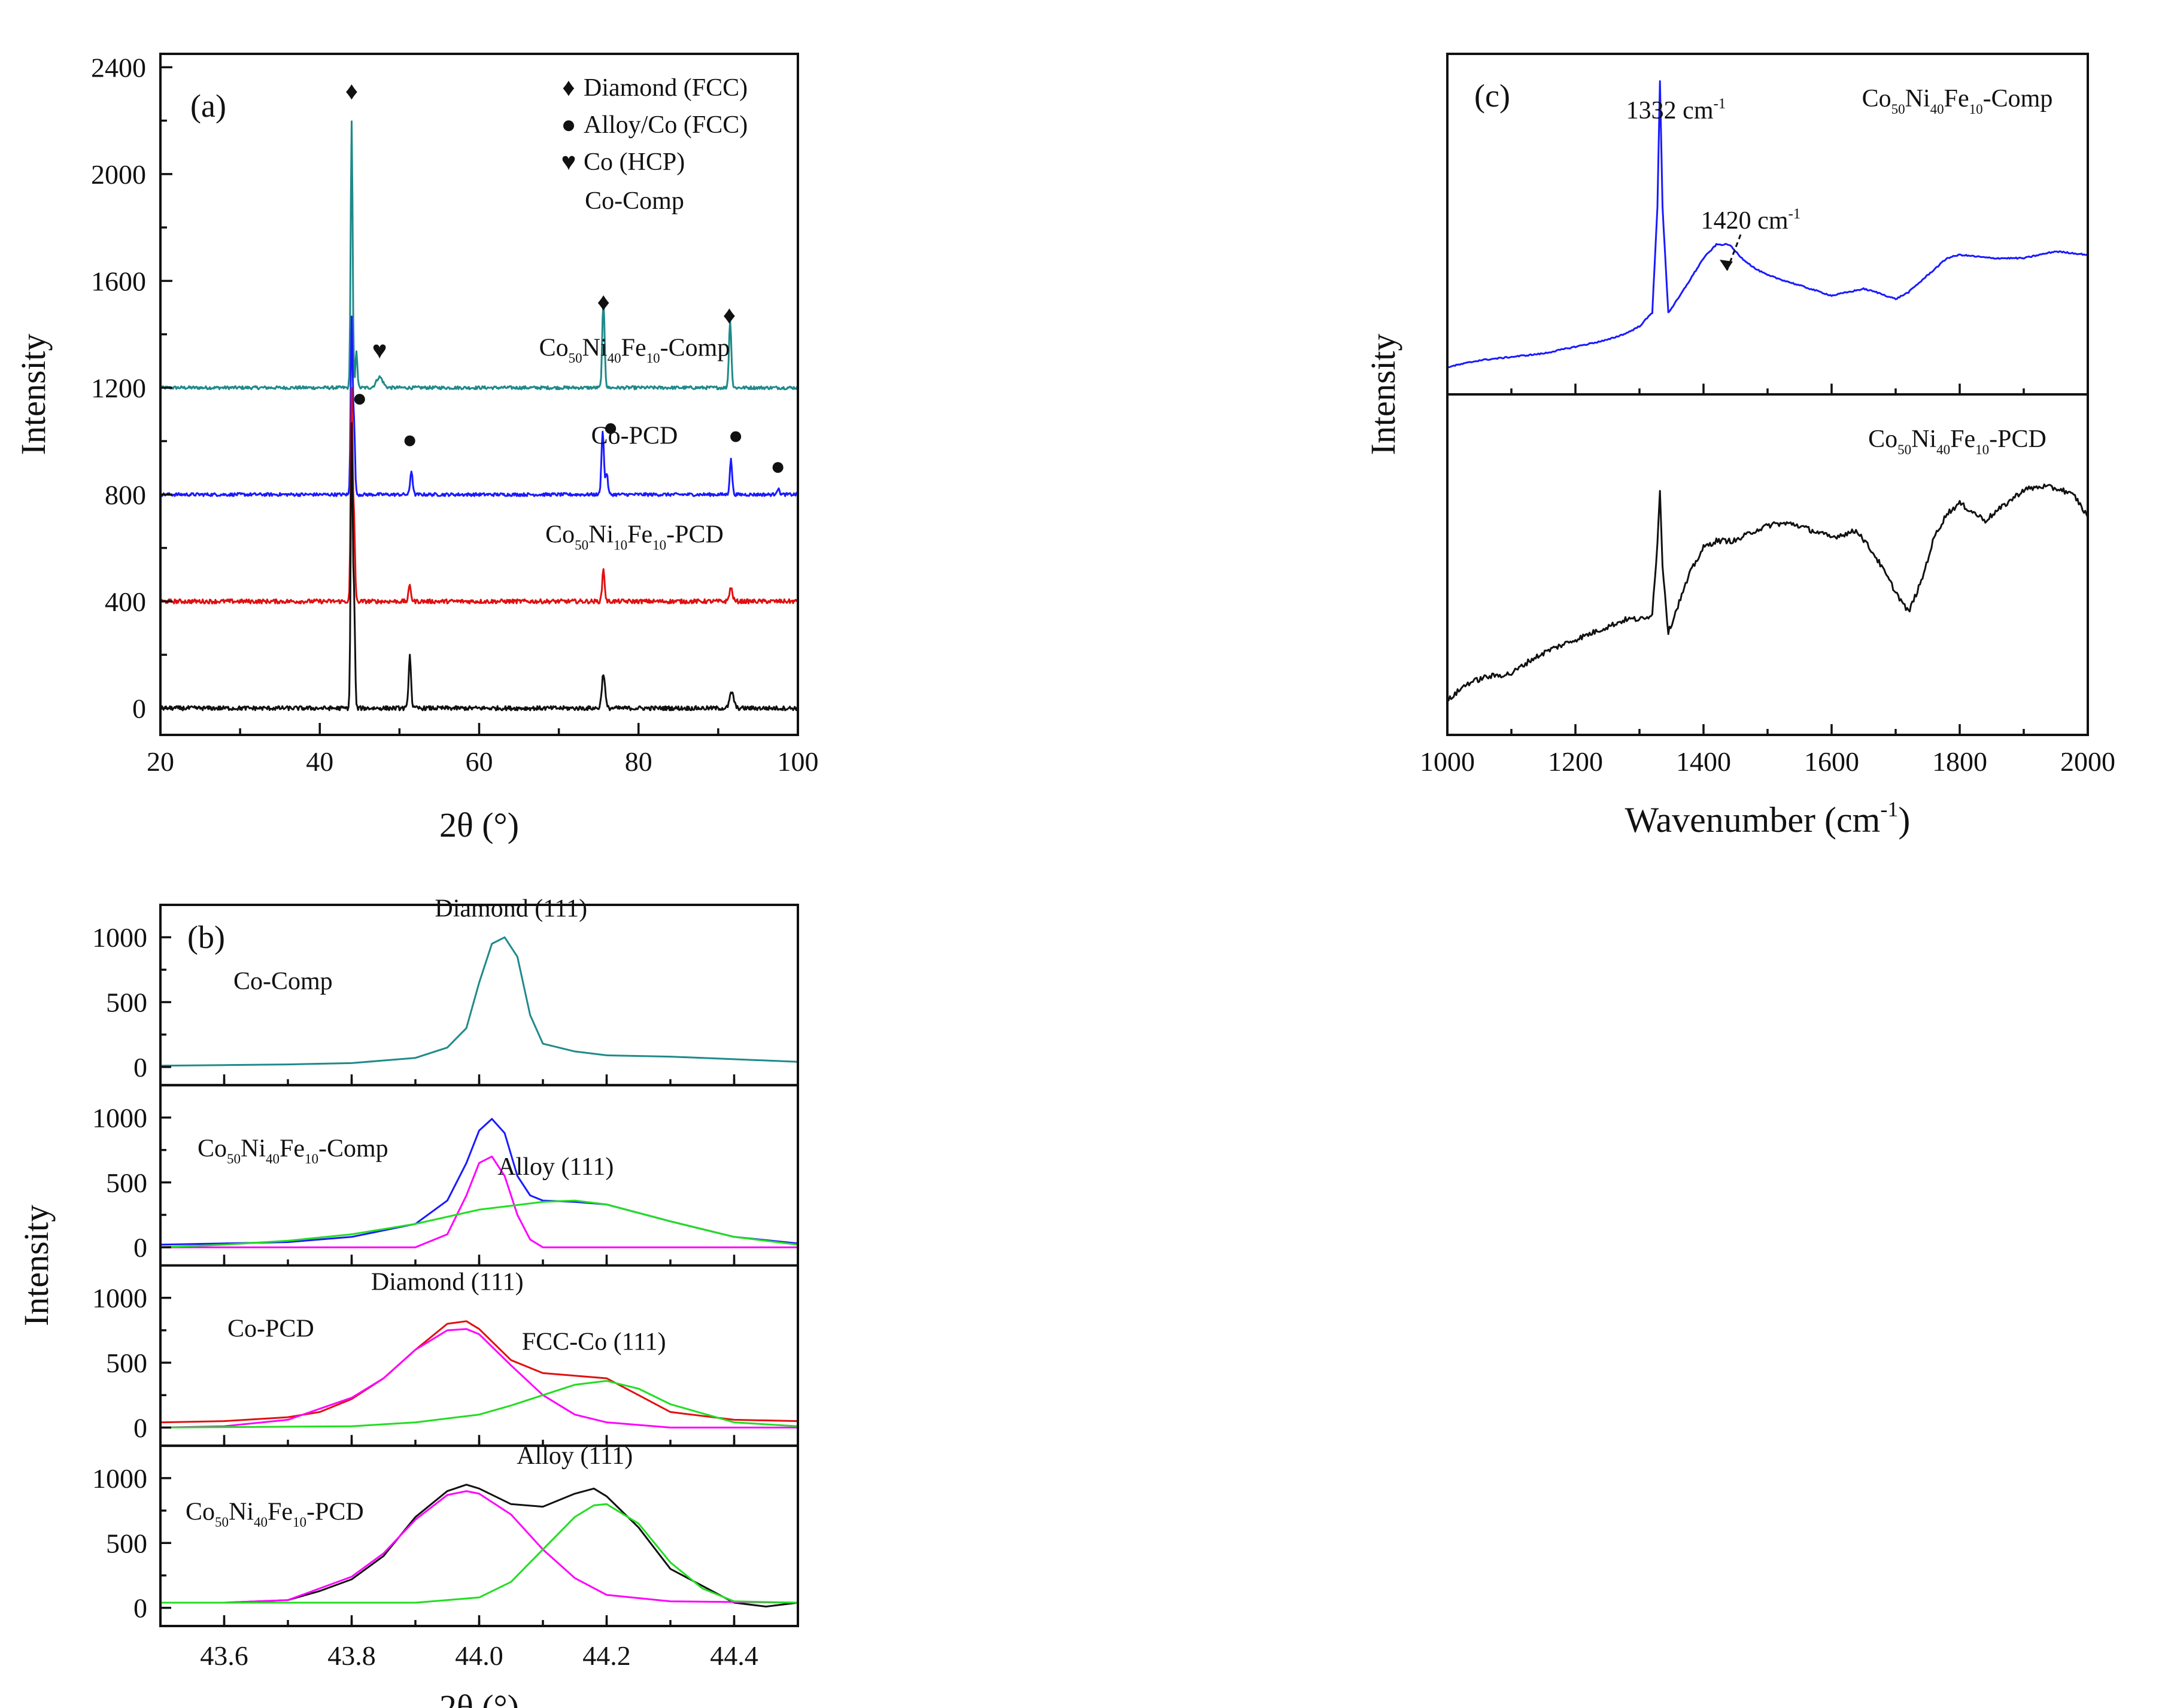 This screenshot has height=1708, width=2171. I want to click on legend-symbol: ●, so click(568, 125).